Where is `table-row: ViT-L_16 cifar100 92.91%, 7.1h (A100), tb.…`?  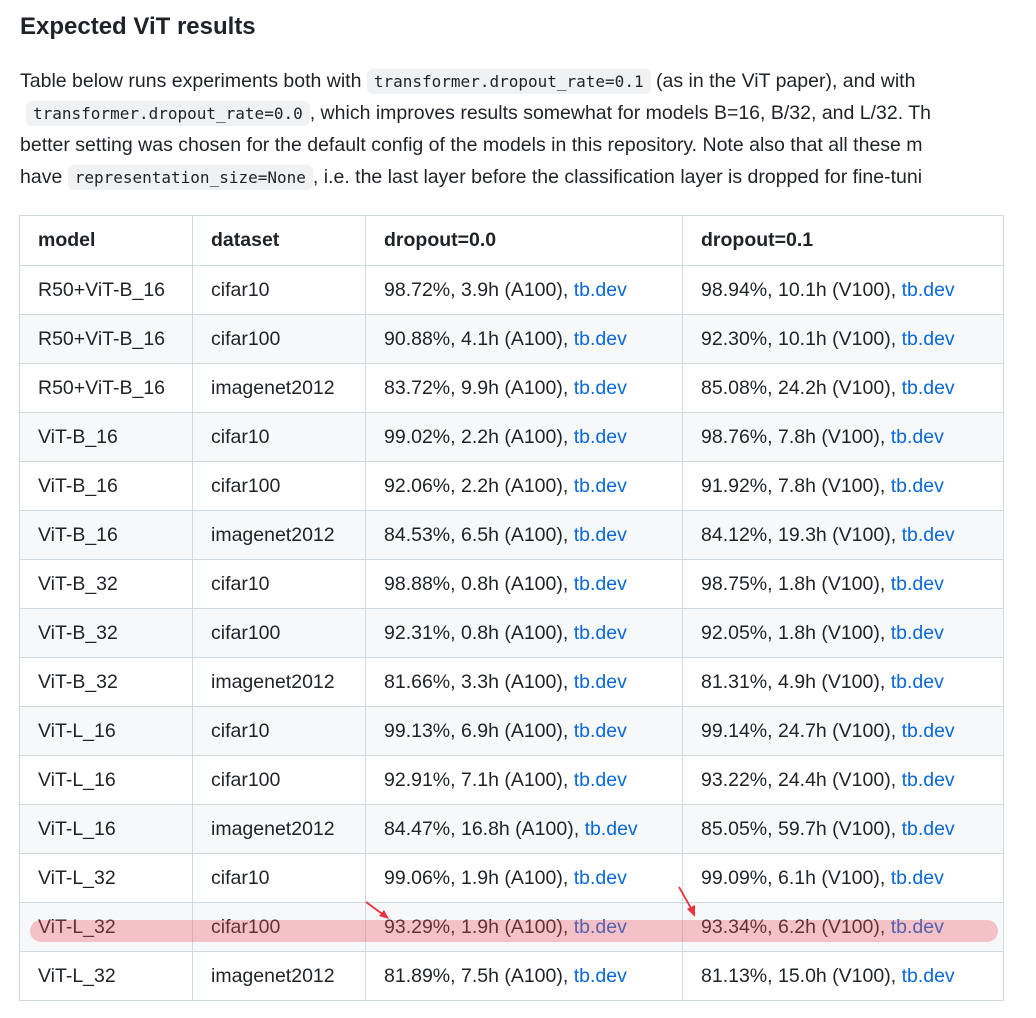
table-row: ViT-L_16 cifar100 92.91%, 7.1h (A100), tb.… is located at coordinates (511, 780).